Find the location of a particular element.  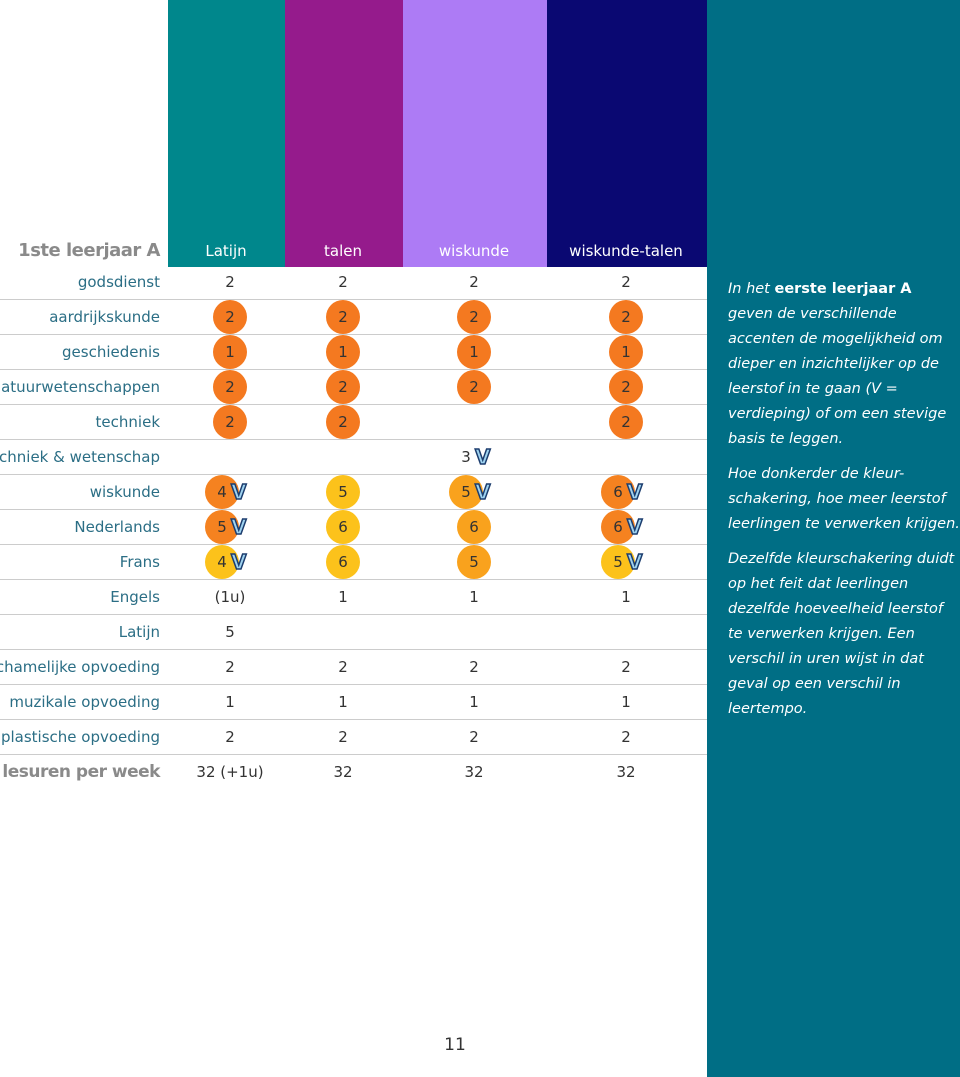

row-label: techniek & wetenschap is located at coordinates (80, 457).